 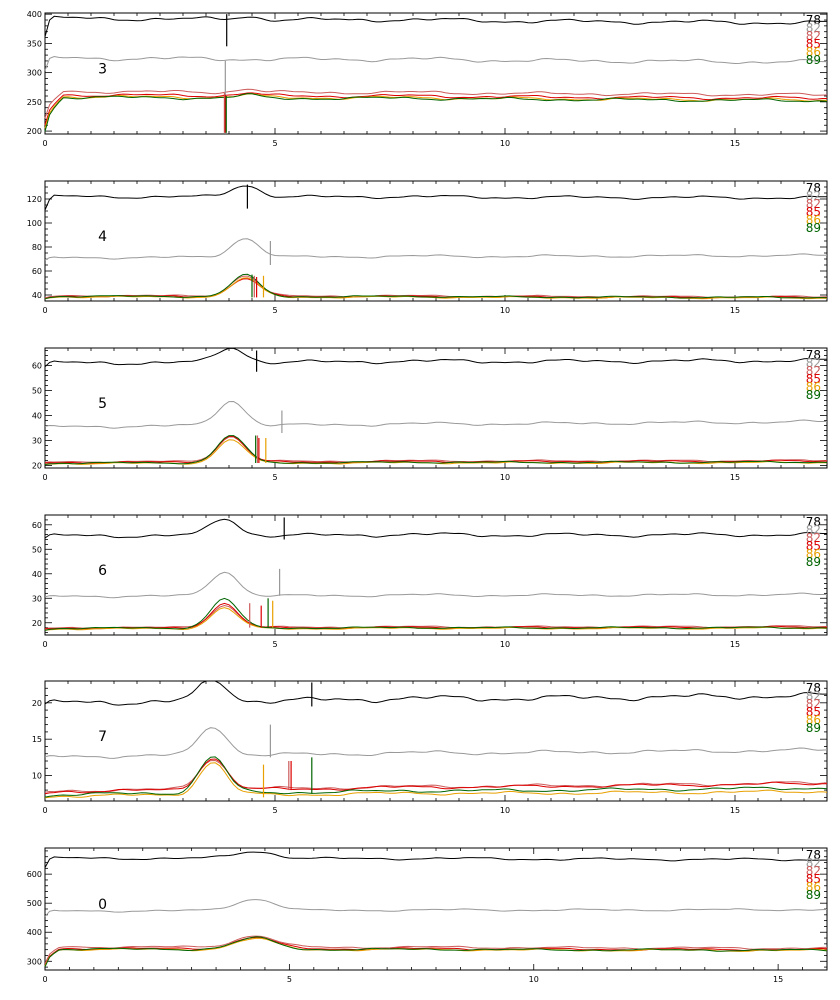 What do you see at coordinates (102, 905) in the screenshot?
I see `panel-label: 0` at bounding box center [102, 905].